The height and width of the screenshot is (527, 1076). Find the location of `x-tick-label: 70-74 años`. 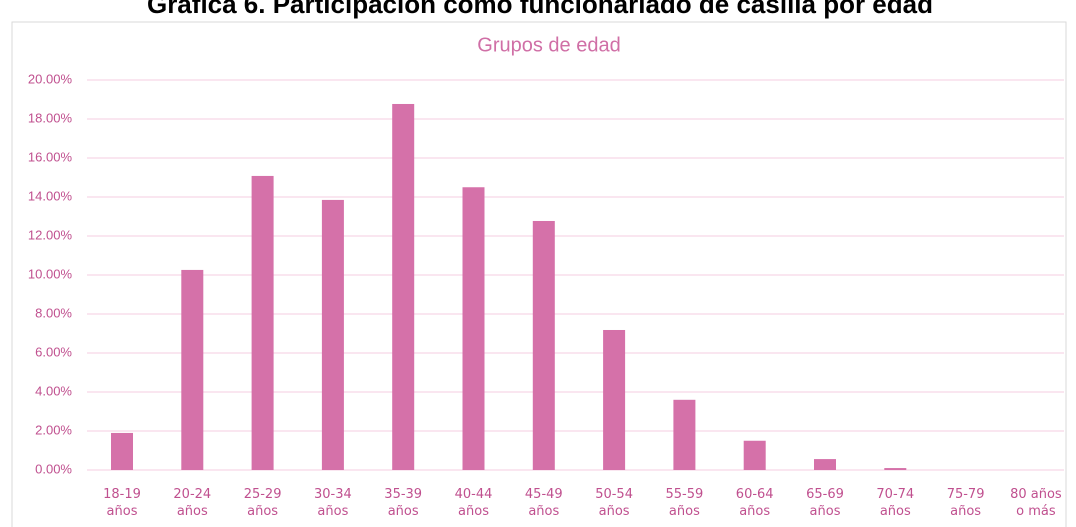

x-tick-label: 70-74 años is located at coordinates (895, 503).